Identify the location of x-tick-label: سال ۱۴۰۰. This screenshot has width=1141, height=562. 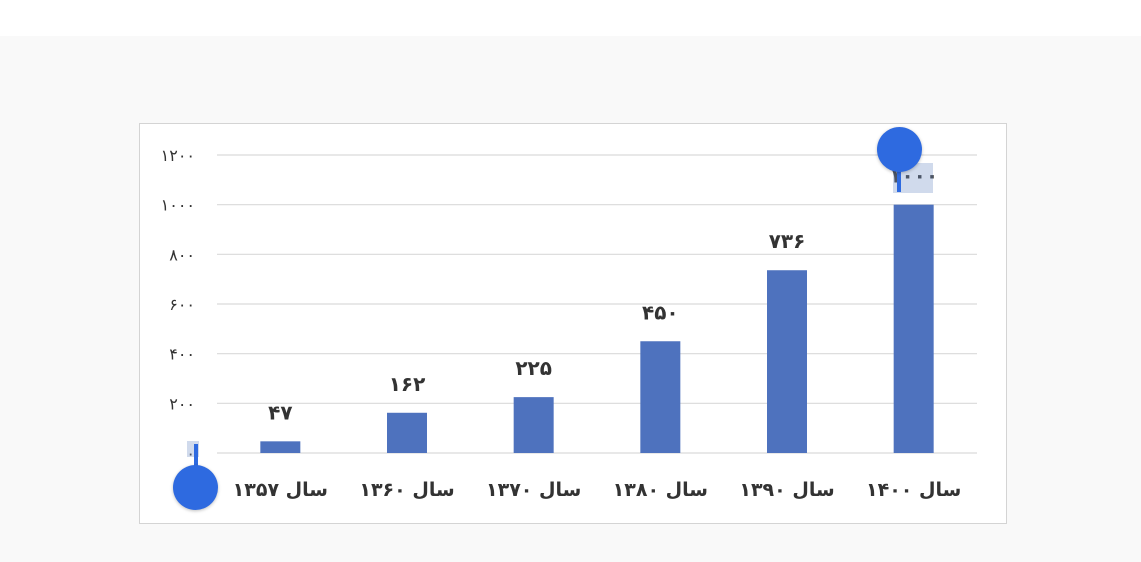
(913, 490).